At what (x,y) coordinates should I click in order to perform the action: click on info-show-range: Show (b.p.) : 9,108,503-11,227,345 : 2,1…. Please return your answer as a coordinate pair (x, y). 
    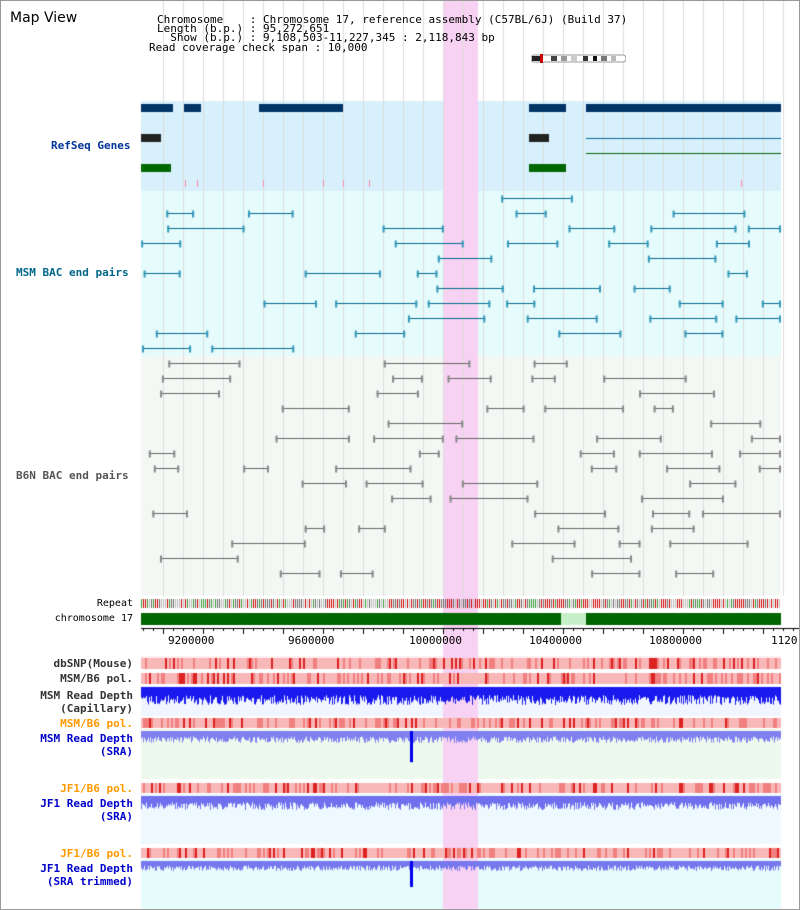
    Looking at the image, I should click on (326, 37).